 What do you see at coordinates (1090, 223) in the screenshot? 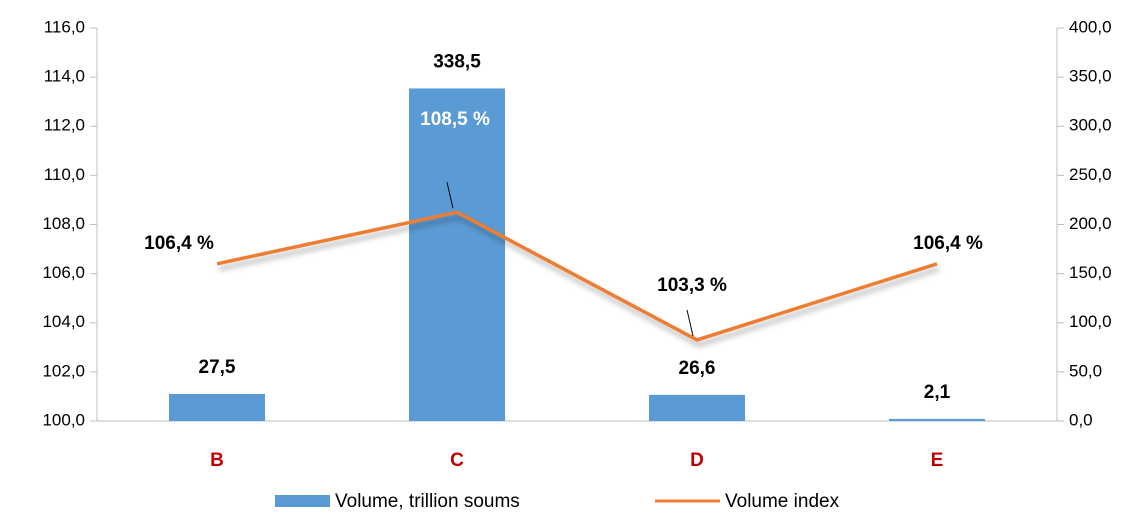
I see `y2-tick-label: 200,0` at bounding box center [1090, 223].